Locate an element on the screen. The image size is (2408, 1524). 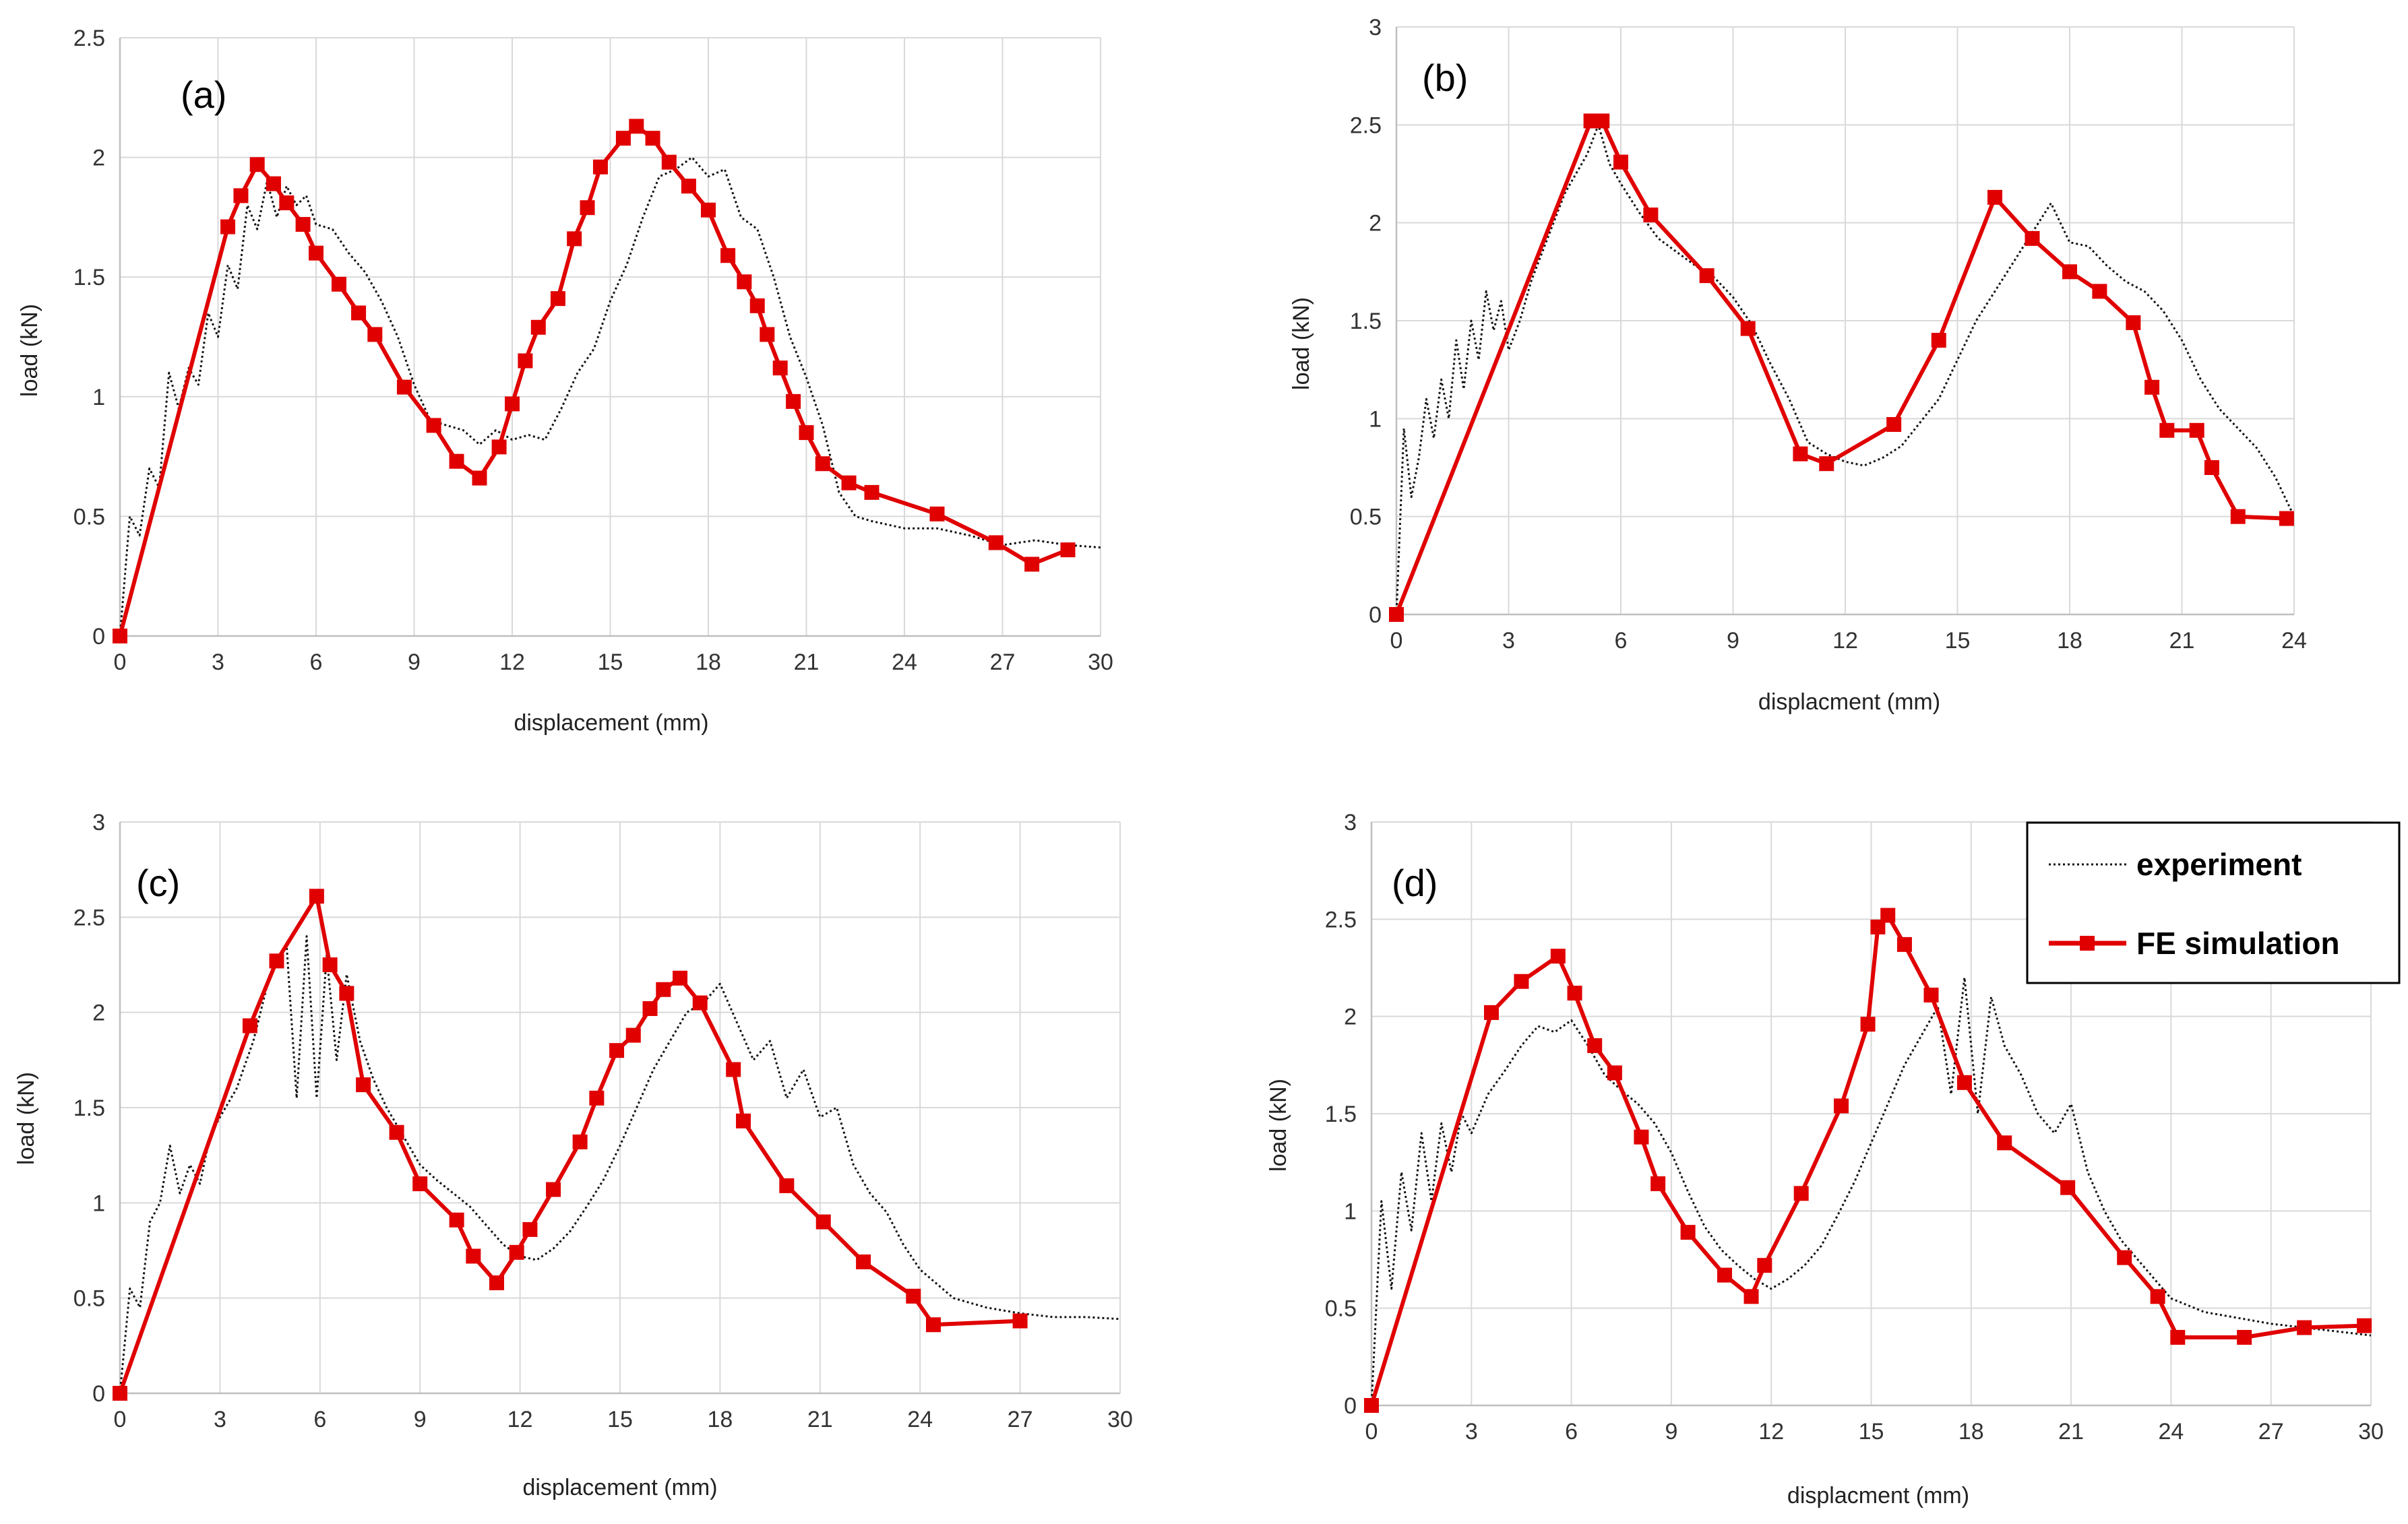
chart-b-x-tick-label: 12 is located at coordinates (1845, 641).